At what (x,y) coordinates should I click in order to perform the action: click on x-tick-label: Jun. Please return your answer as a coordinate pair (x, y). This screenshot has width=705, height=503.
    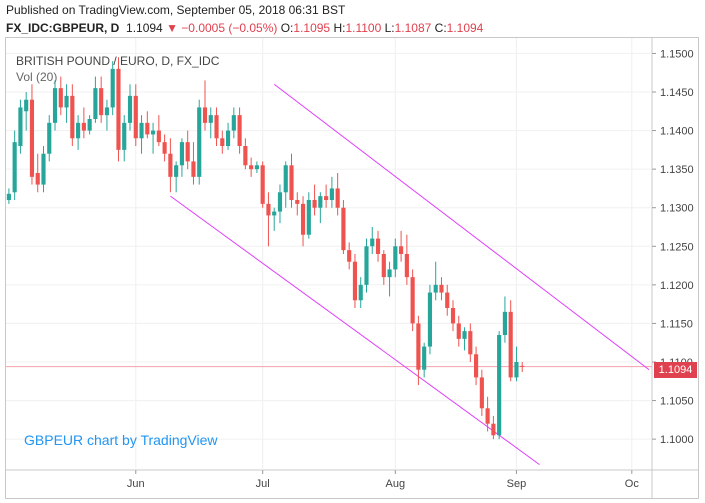
    Looking at the image, I should click on (136, 484).